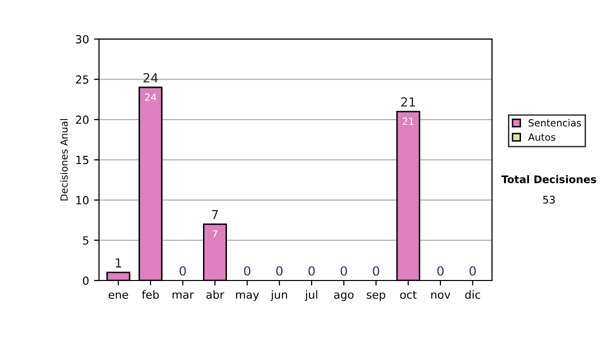 This screenshot has height=340, width=600. What do you see at coordinates (279, 295) in the screenshot?
I see `x-tick-label: jun` at bounding box center [279, 295].